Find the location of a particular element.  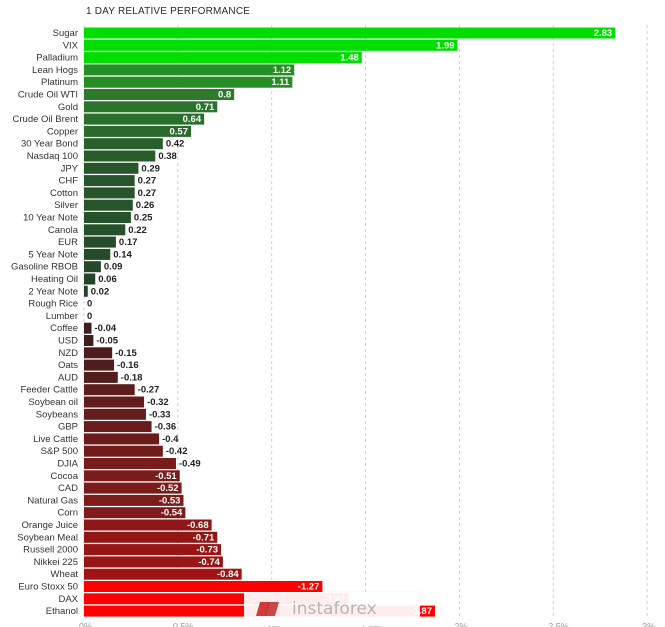

value-label: -0.4 is located at coordinates (170, 439).